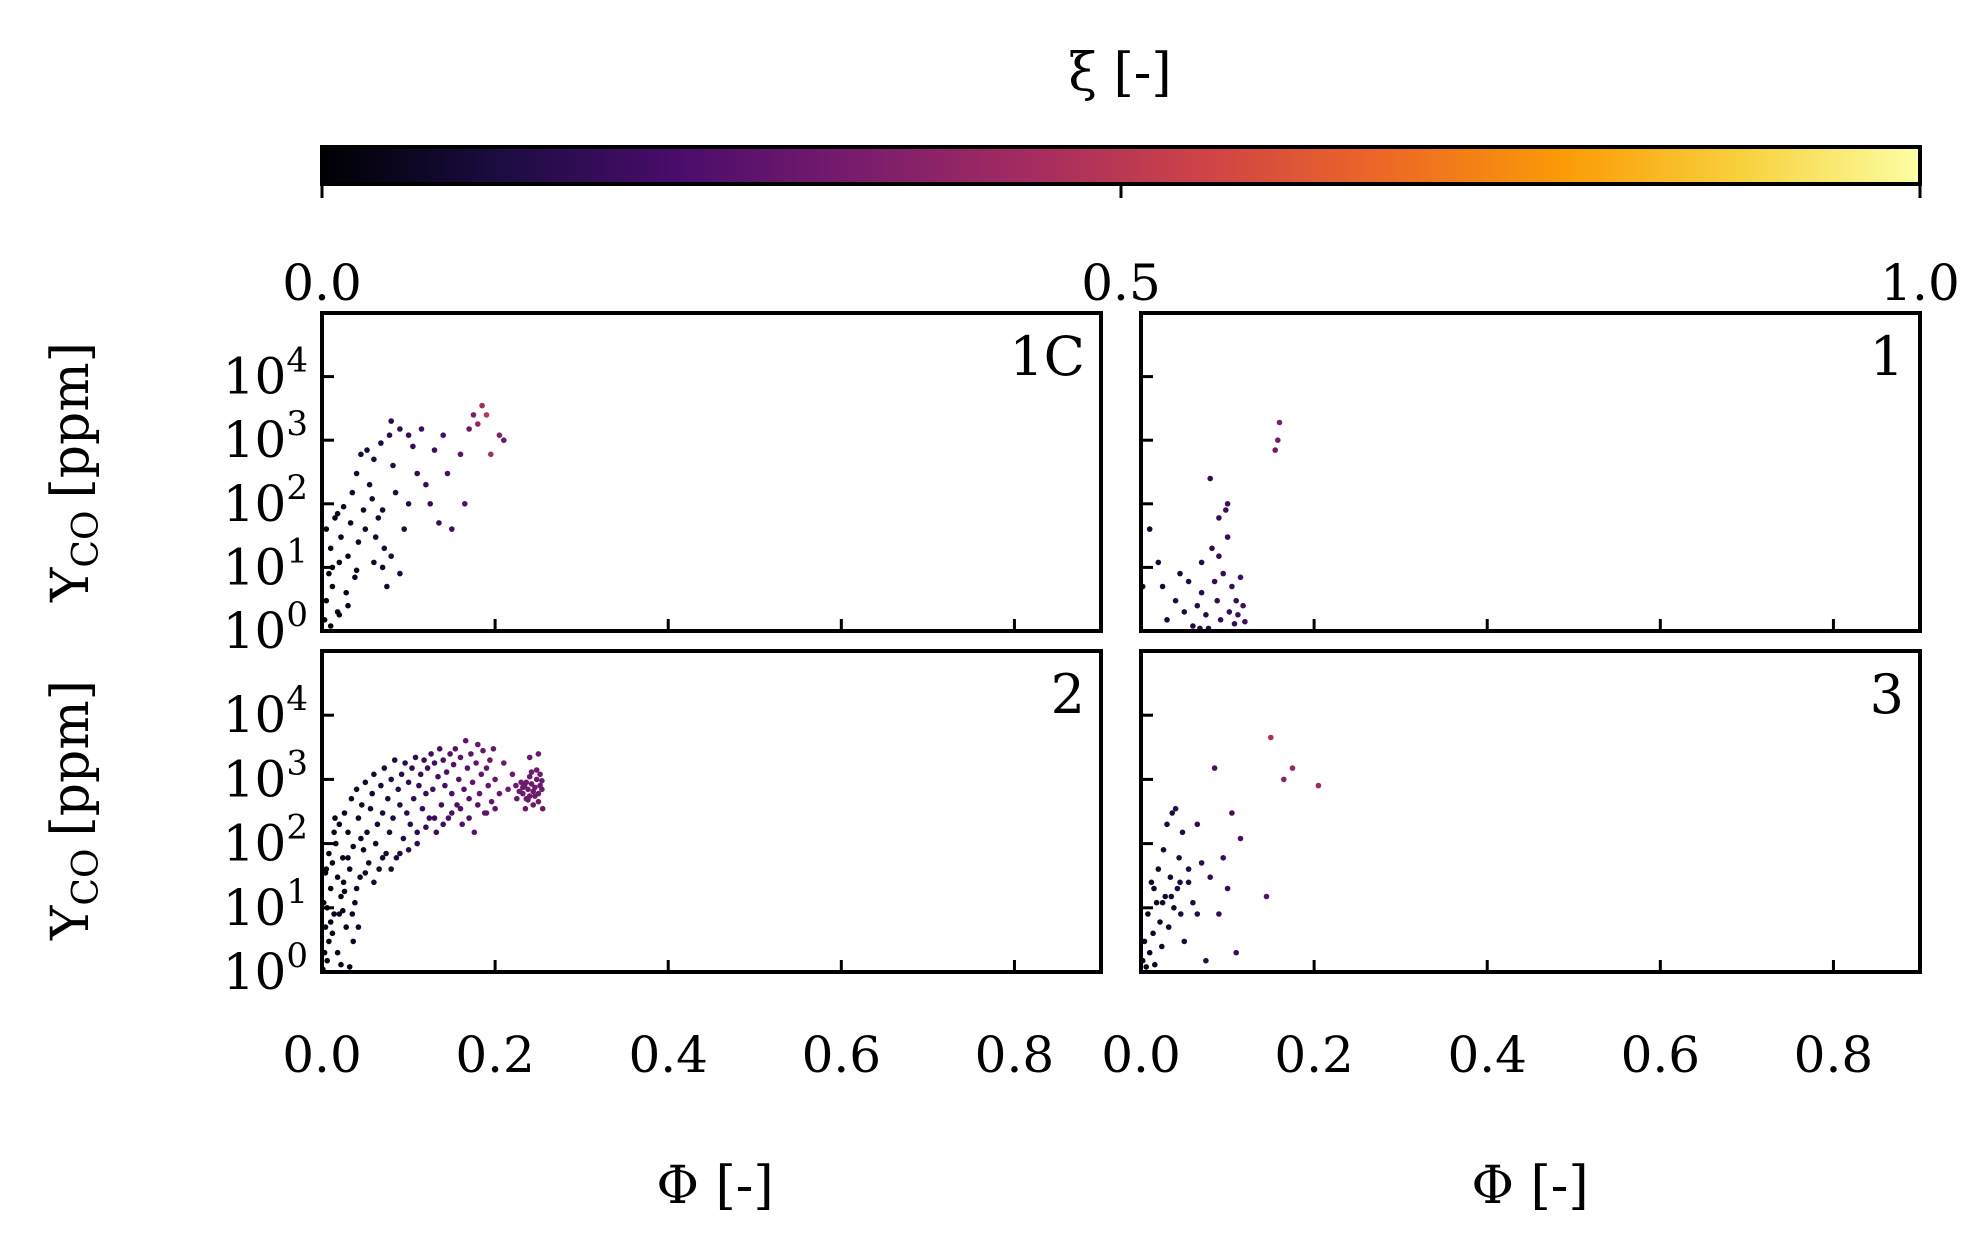 The height and width of the screenshot is (1235, 1977). Describe the element at coordinates (265, 563) in the screenshot. I see `y-tick-label: 10¹` at that location.